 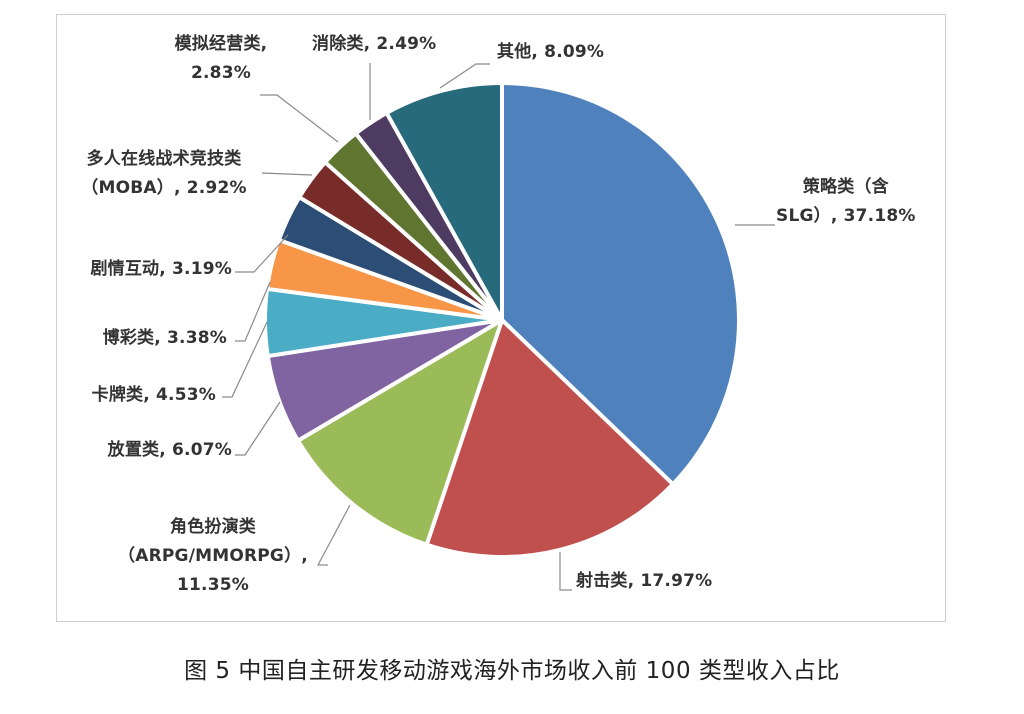 What do you see at coordinates (221, 44) in the screenshot?
I see `label-sim-line1: 模拟经营类,` at bounding box center [221, 44].